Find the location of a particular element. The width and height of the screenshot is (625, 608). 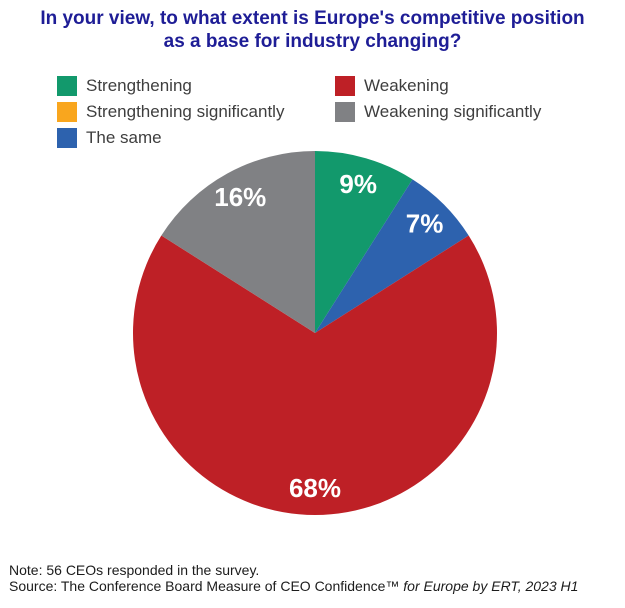

pie-slice-the-same is located at coordinates (392, 256).